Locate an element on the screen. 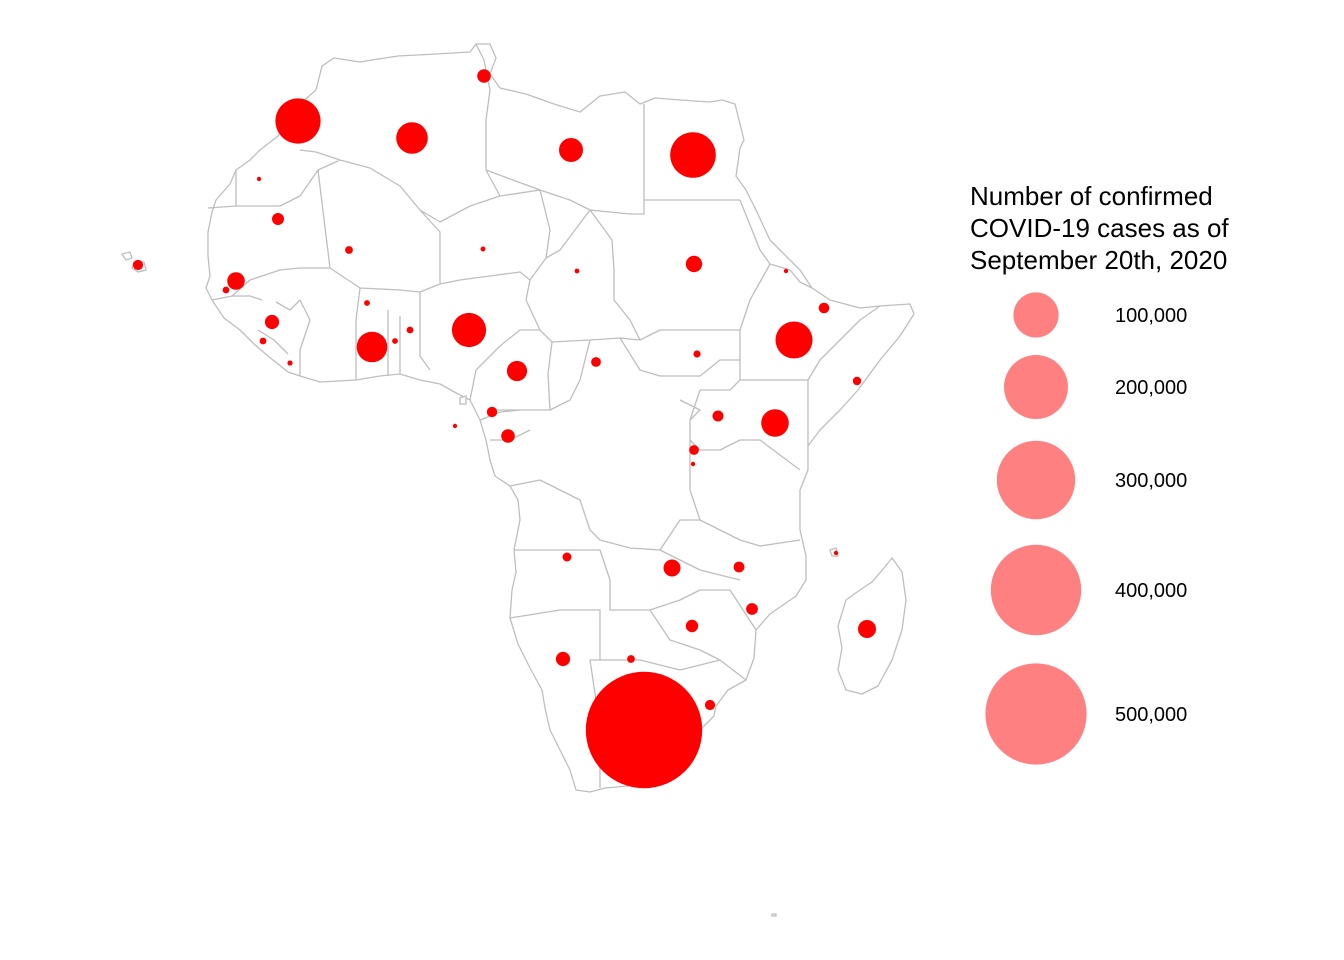 Image resolution: width=1344 pixels, height=960 pixels. bubble-mozambique is located at coordinates (752, 609).